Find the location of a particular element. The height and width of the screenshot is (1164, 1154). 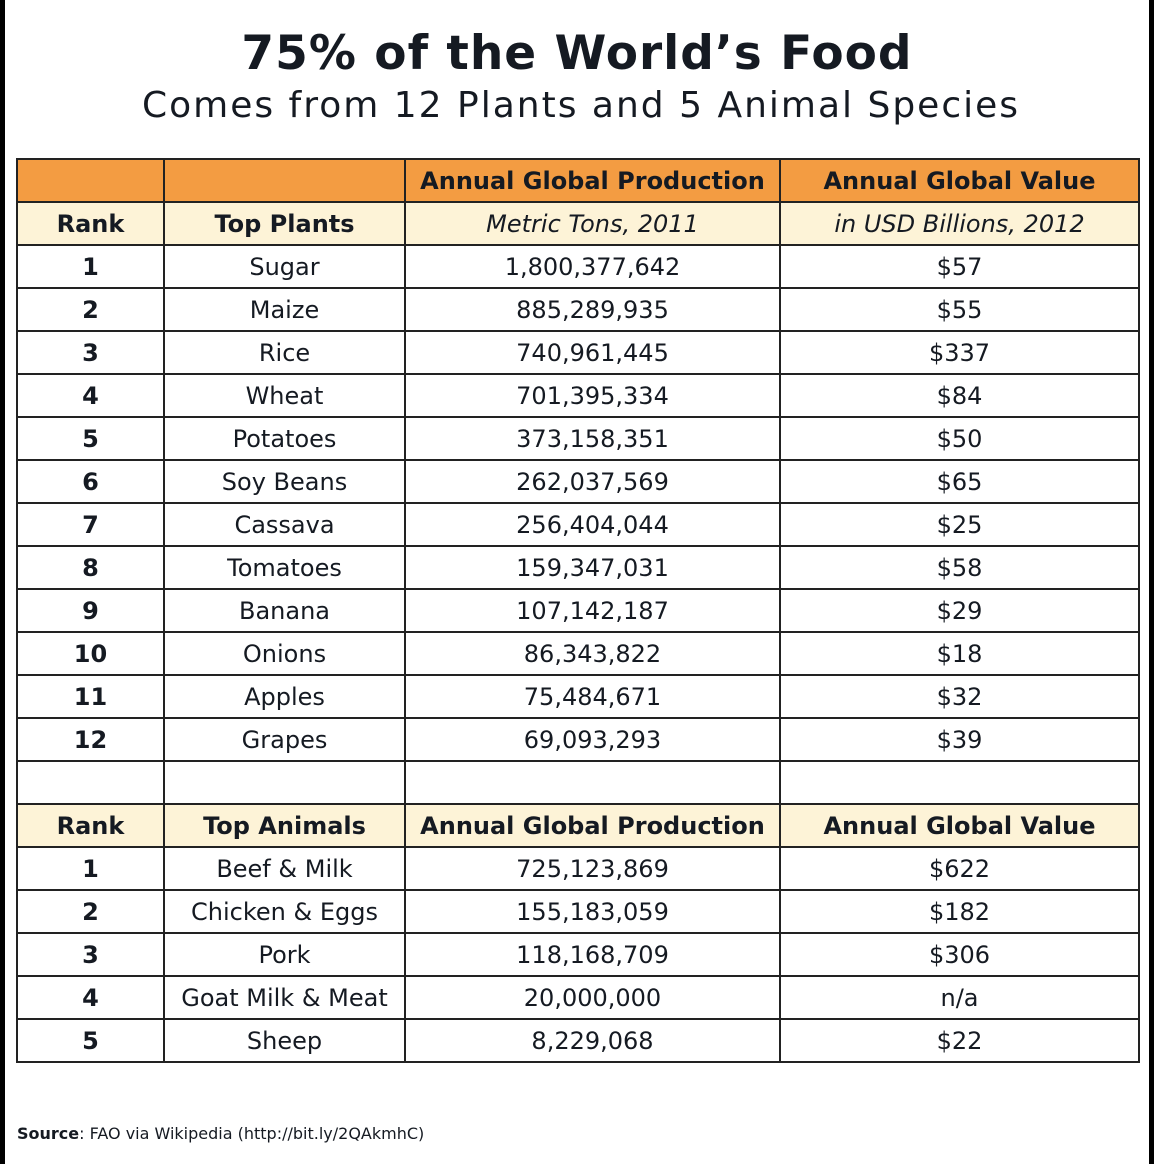

table-row: 10 Onions 86,343,822 $18 is located at coordinates (578, 653).